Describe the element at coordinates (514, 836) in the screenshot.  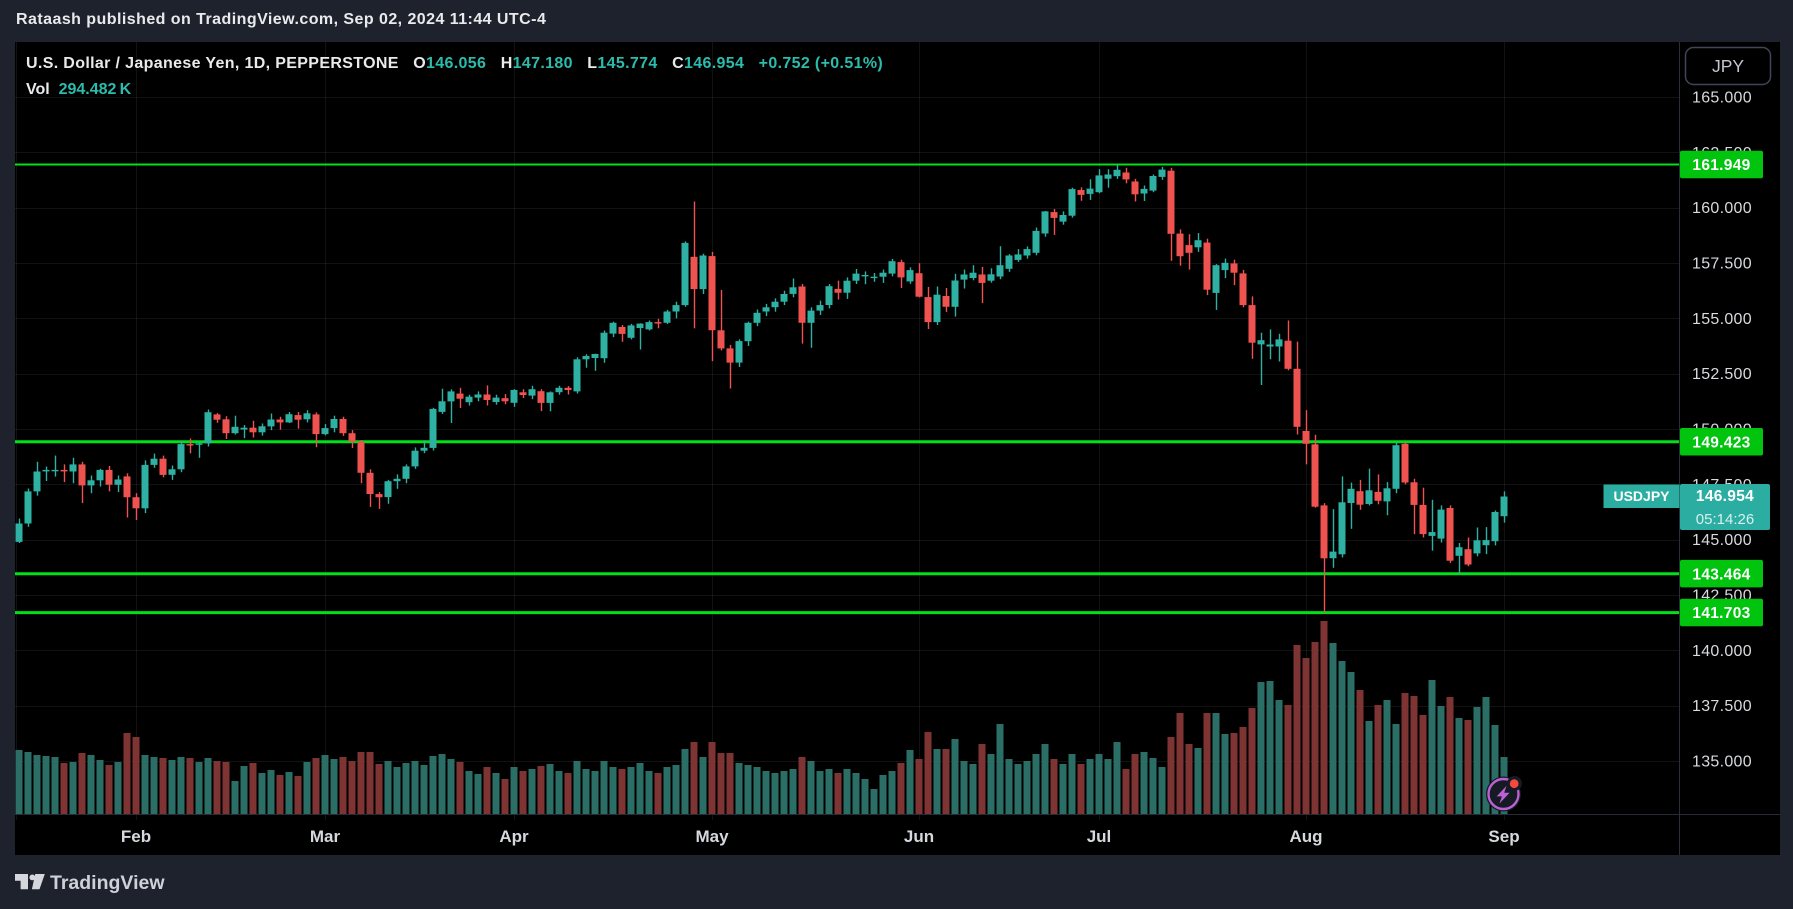
I see `svg-text: Apr` at that location.